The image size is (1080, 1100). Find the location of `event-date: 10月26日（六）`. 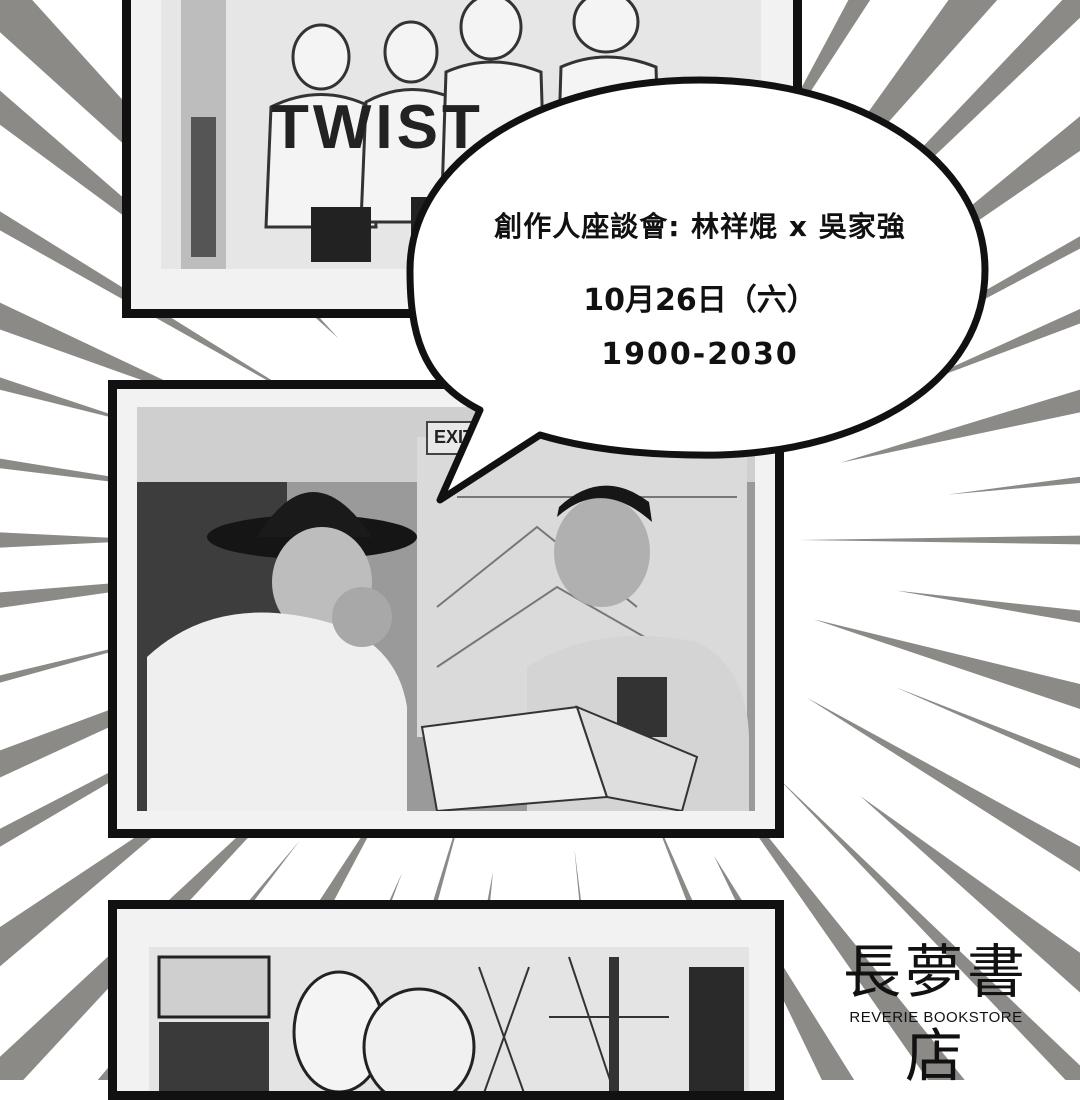

event-date: 10月26日（六） is located at coordinates (700, 297).